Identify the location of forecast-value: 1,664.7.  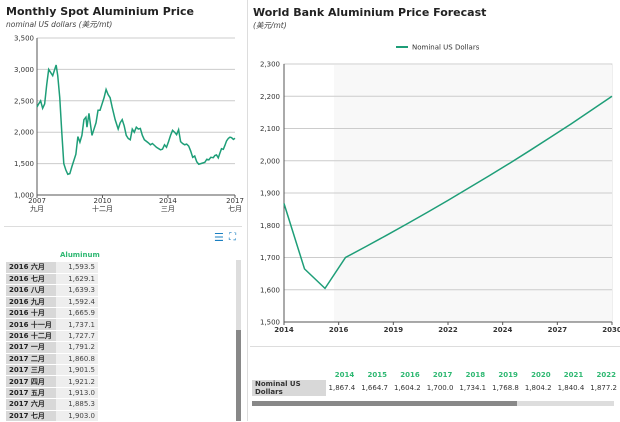
(374, 388).